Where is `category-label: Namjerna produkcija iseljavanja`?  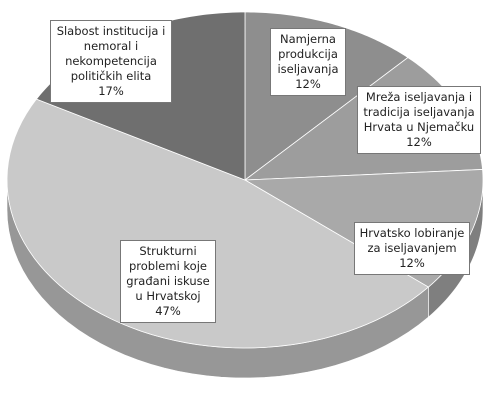 category-label: Namjerna produkcija iseljavanja is located at coordinates (308, 54).